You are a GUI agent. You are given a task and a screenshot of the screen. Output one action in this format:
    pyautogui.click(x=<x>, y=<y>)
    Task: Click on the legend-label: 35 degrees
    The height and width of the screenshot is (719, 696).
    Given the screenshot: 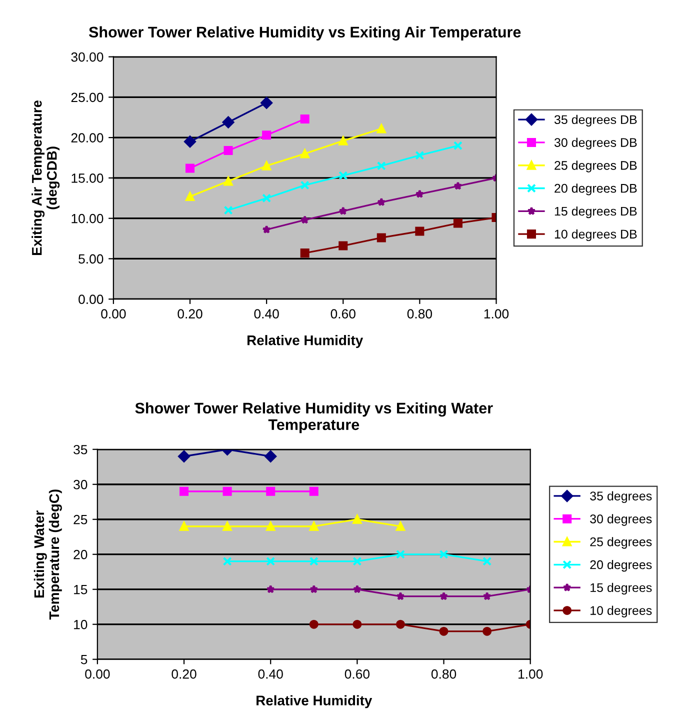 What is the action you would take?
    pyautogui.click(x=621, y=497)
    